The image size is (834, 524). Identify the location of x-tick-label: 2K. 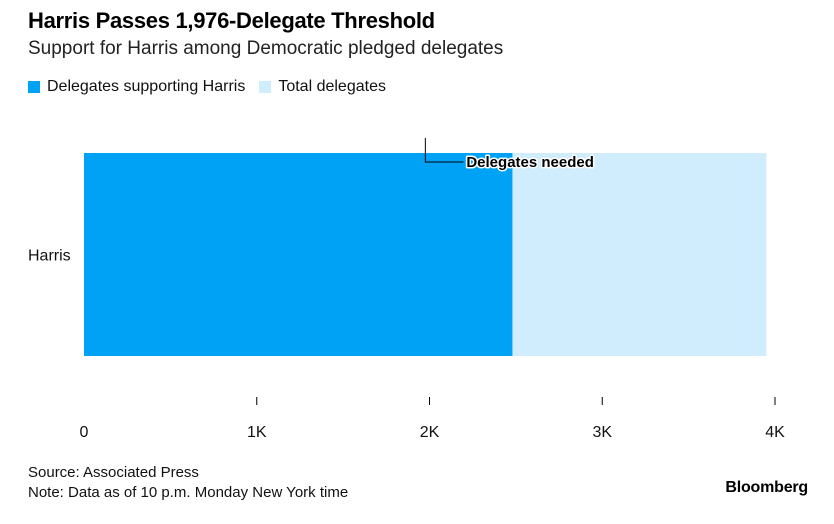
(430, 432).